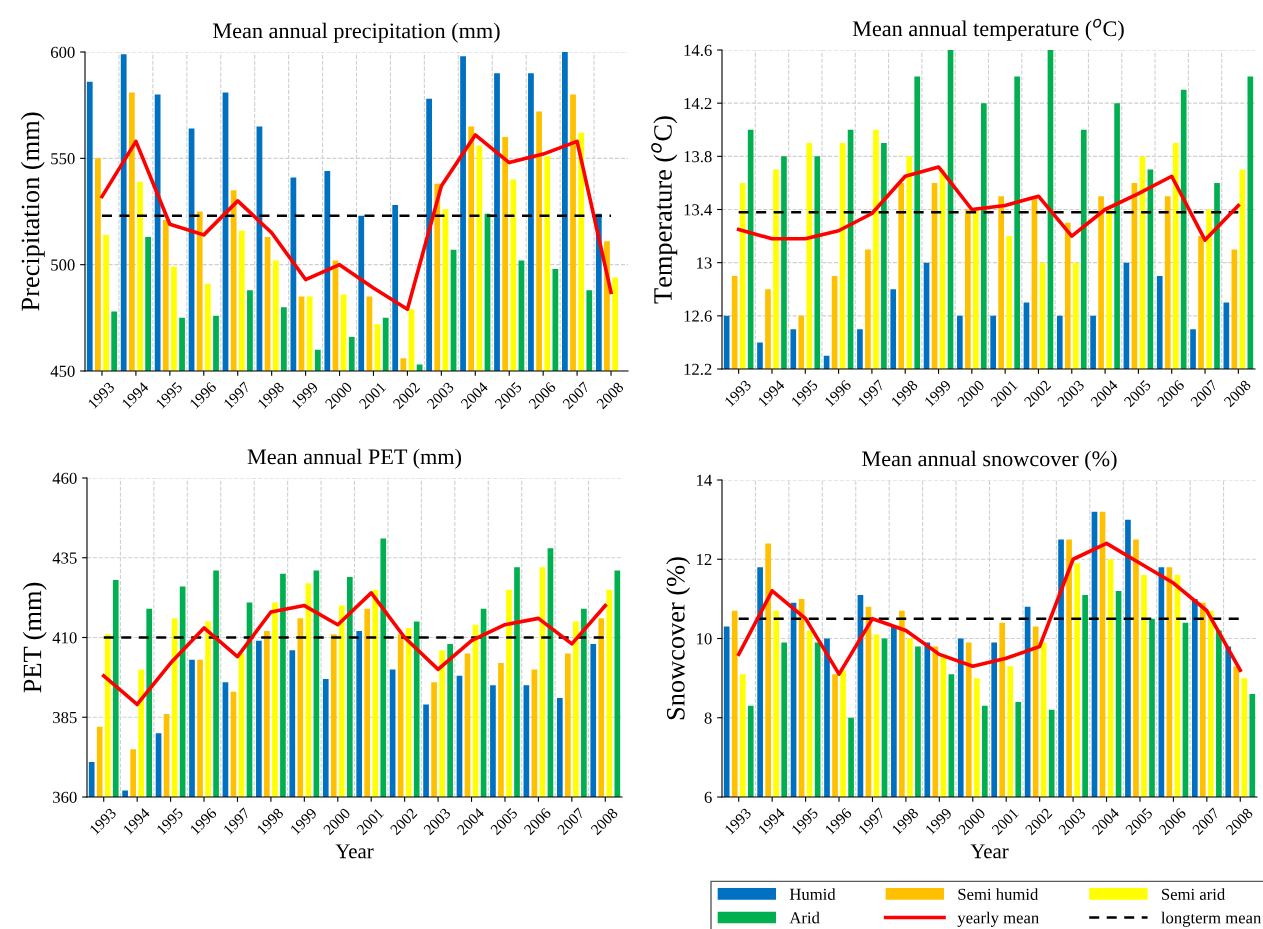 Image resolution: width=1263 pixels, height=929 pixels. What do you see at coordinates (698, 210) in the screenshot?
I see `y-tick-label: 13.4` at bounding box center [698, 210].